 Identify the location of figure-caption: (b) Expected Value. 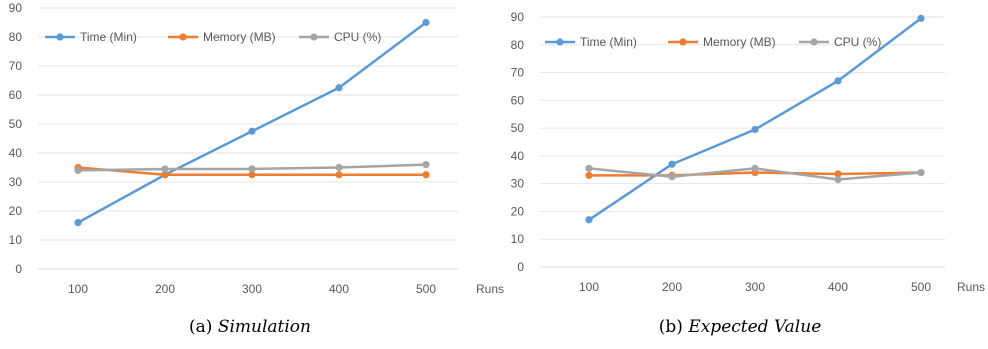
(740, 327).